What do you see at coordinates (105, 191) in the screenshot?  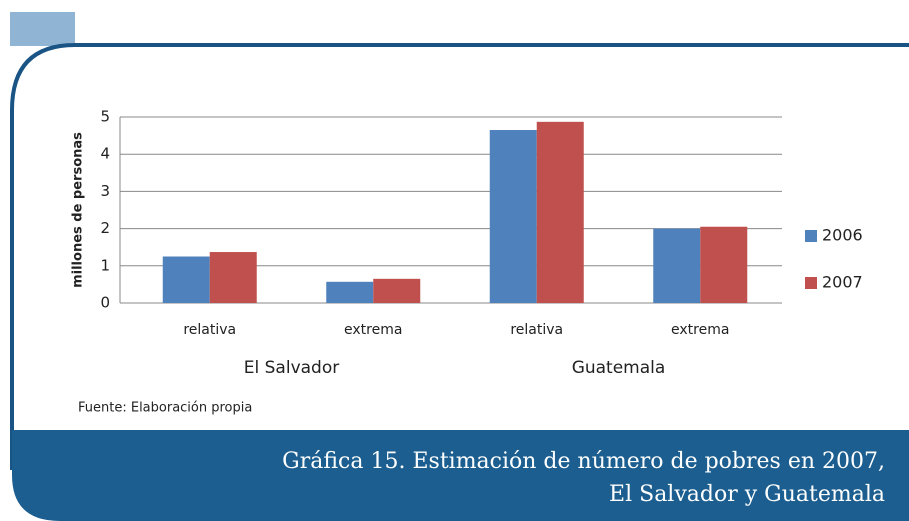 I see `y-tick-label: 3` at bounding box center [105, 191].